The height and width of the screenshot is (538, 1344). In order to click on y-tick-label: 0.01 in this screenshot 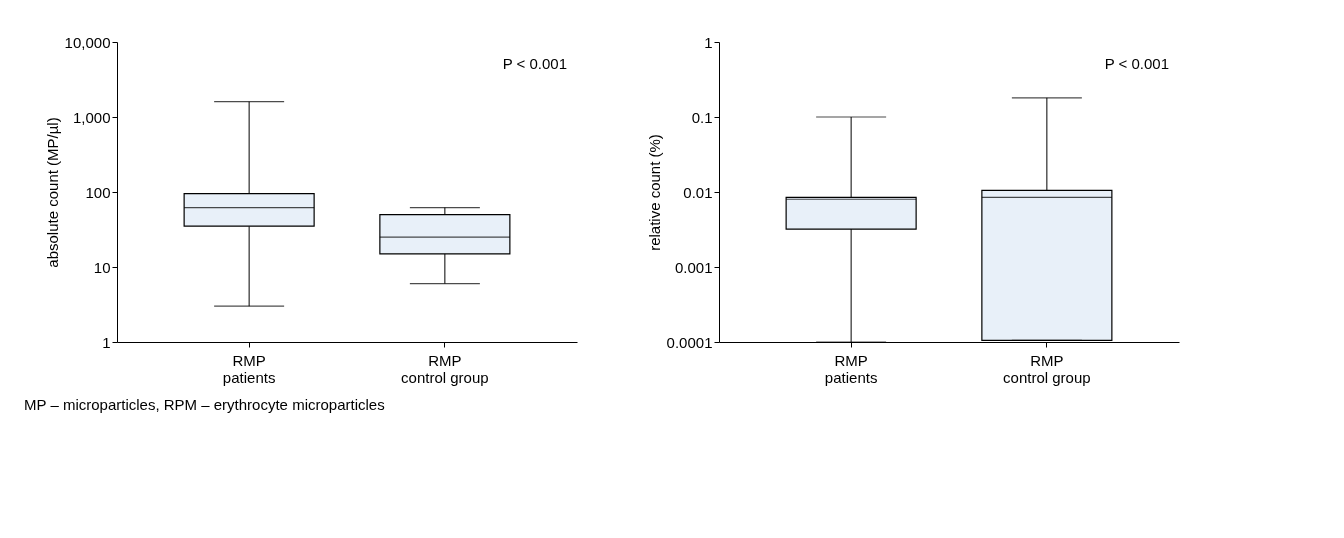, I will do `click(698, 192)`.